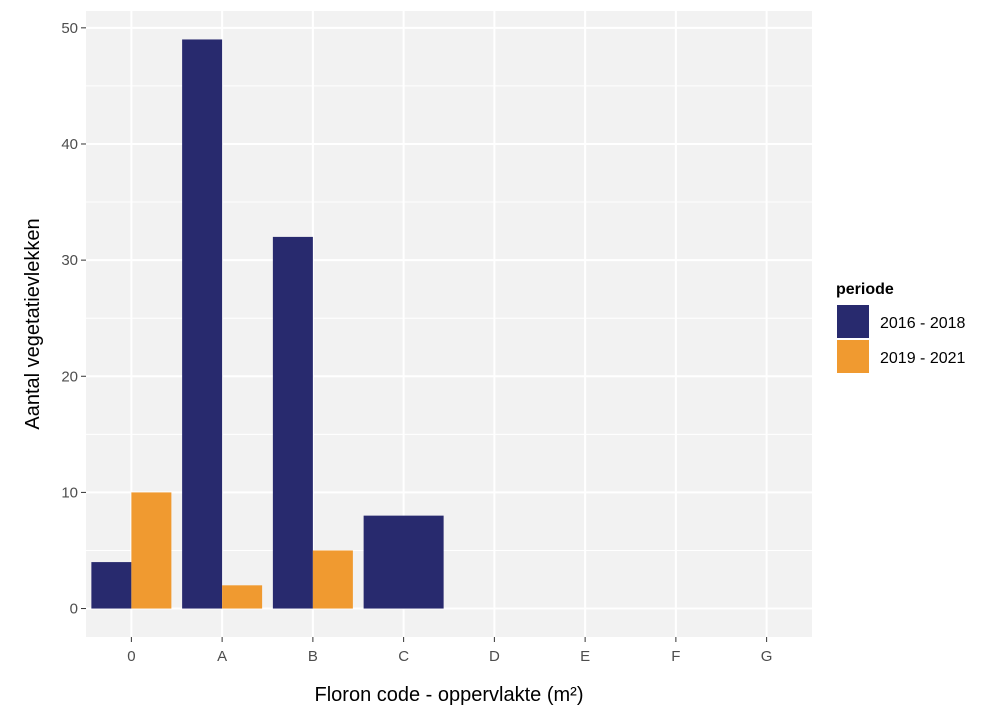  Describe the element at coordinates (853, 321) in the screenshot. I see `legend-key-2016-2018` at that location.